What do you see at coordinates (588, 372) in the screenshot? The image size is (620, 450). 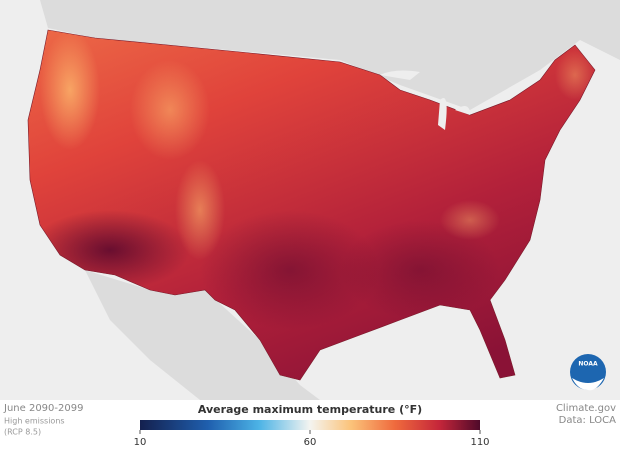 I see `noaa-logo: NOAA` at bounding box center [588, 372].